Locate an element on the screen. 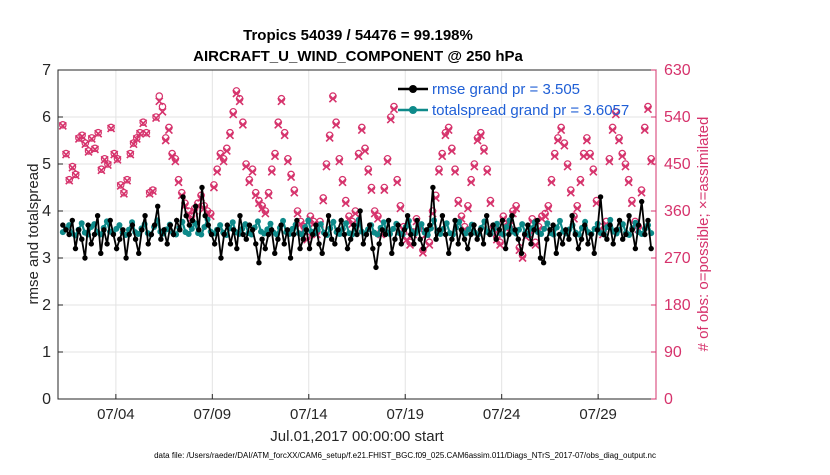  legend-rmse-marker is located at coordinates (413, 89).